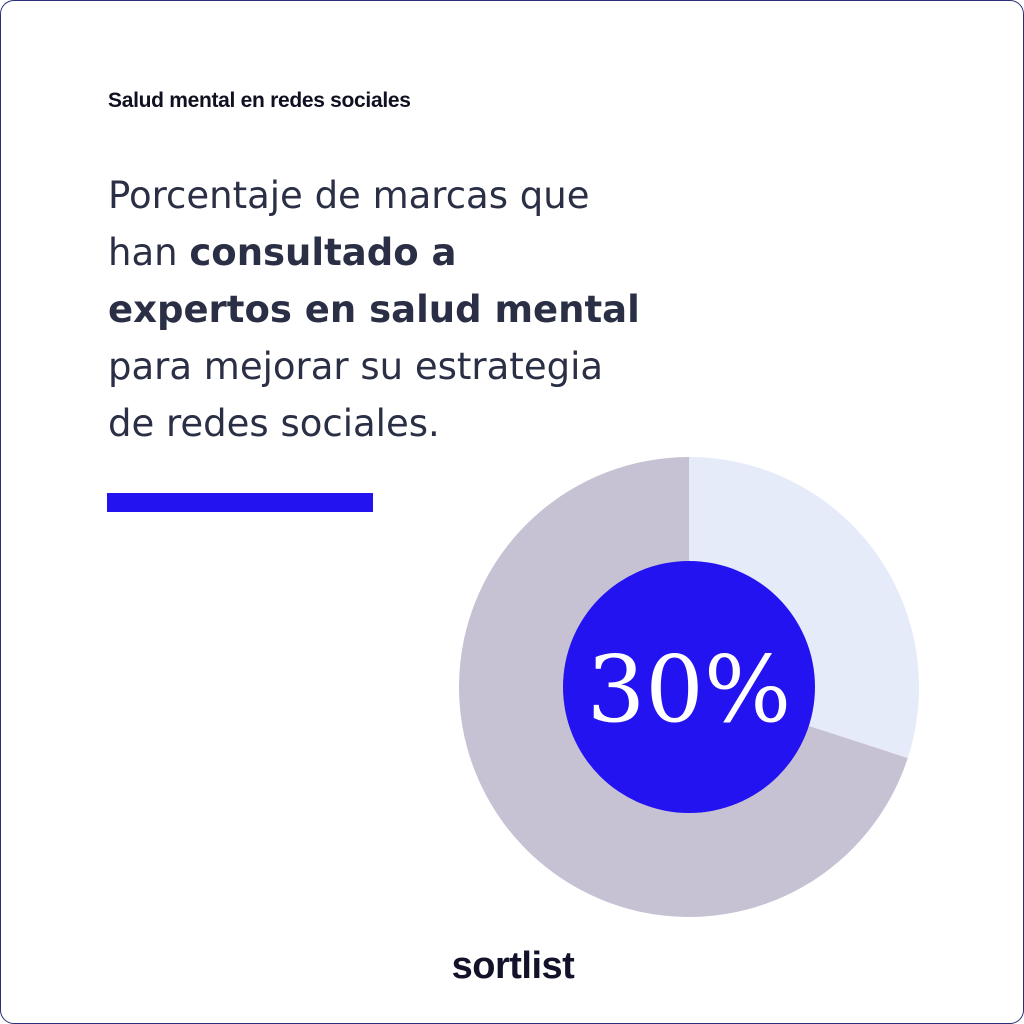 The width and height of the screenshot is (1024, 1024). I want to click on sortlist-logo: sortlist, so click(513, 966).